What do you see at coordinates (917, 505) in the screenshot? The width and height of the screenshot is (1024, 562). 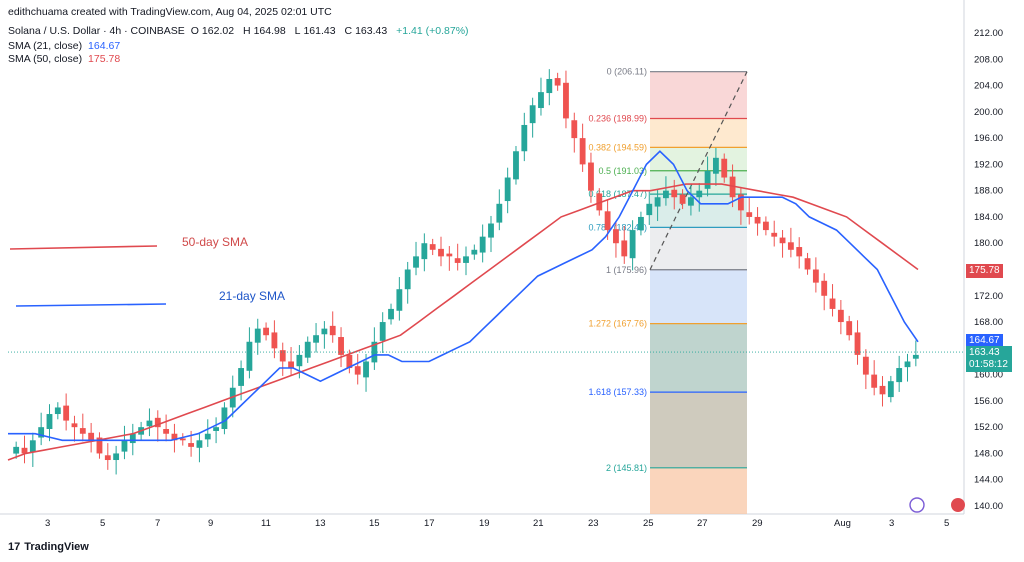 I see `alert-icon` at bounding box center [917, 505].